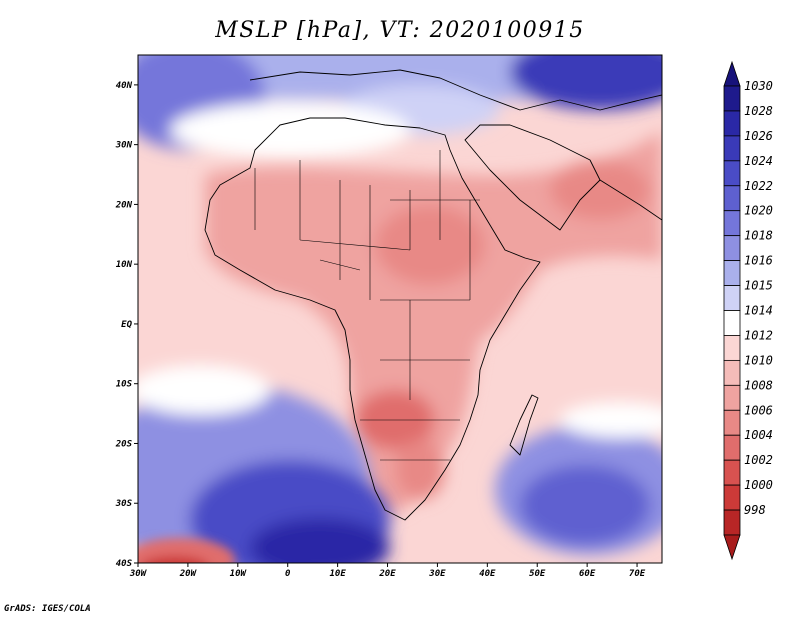 The width and height of the screenshot is (800, 618). I want to click on colorbar-bottom-arrow, so click(732, 547).